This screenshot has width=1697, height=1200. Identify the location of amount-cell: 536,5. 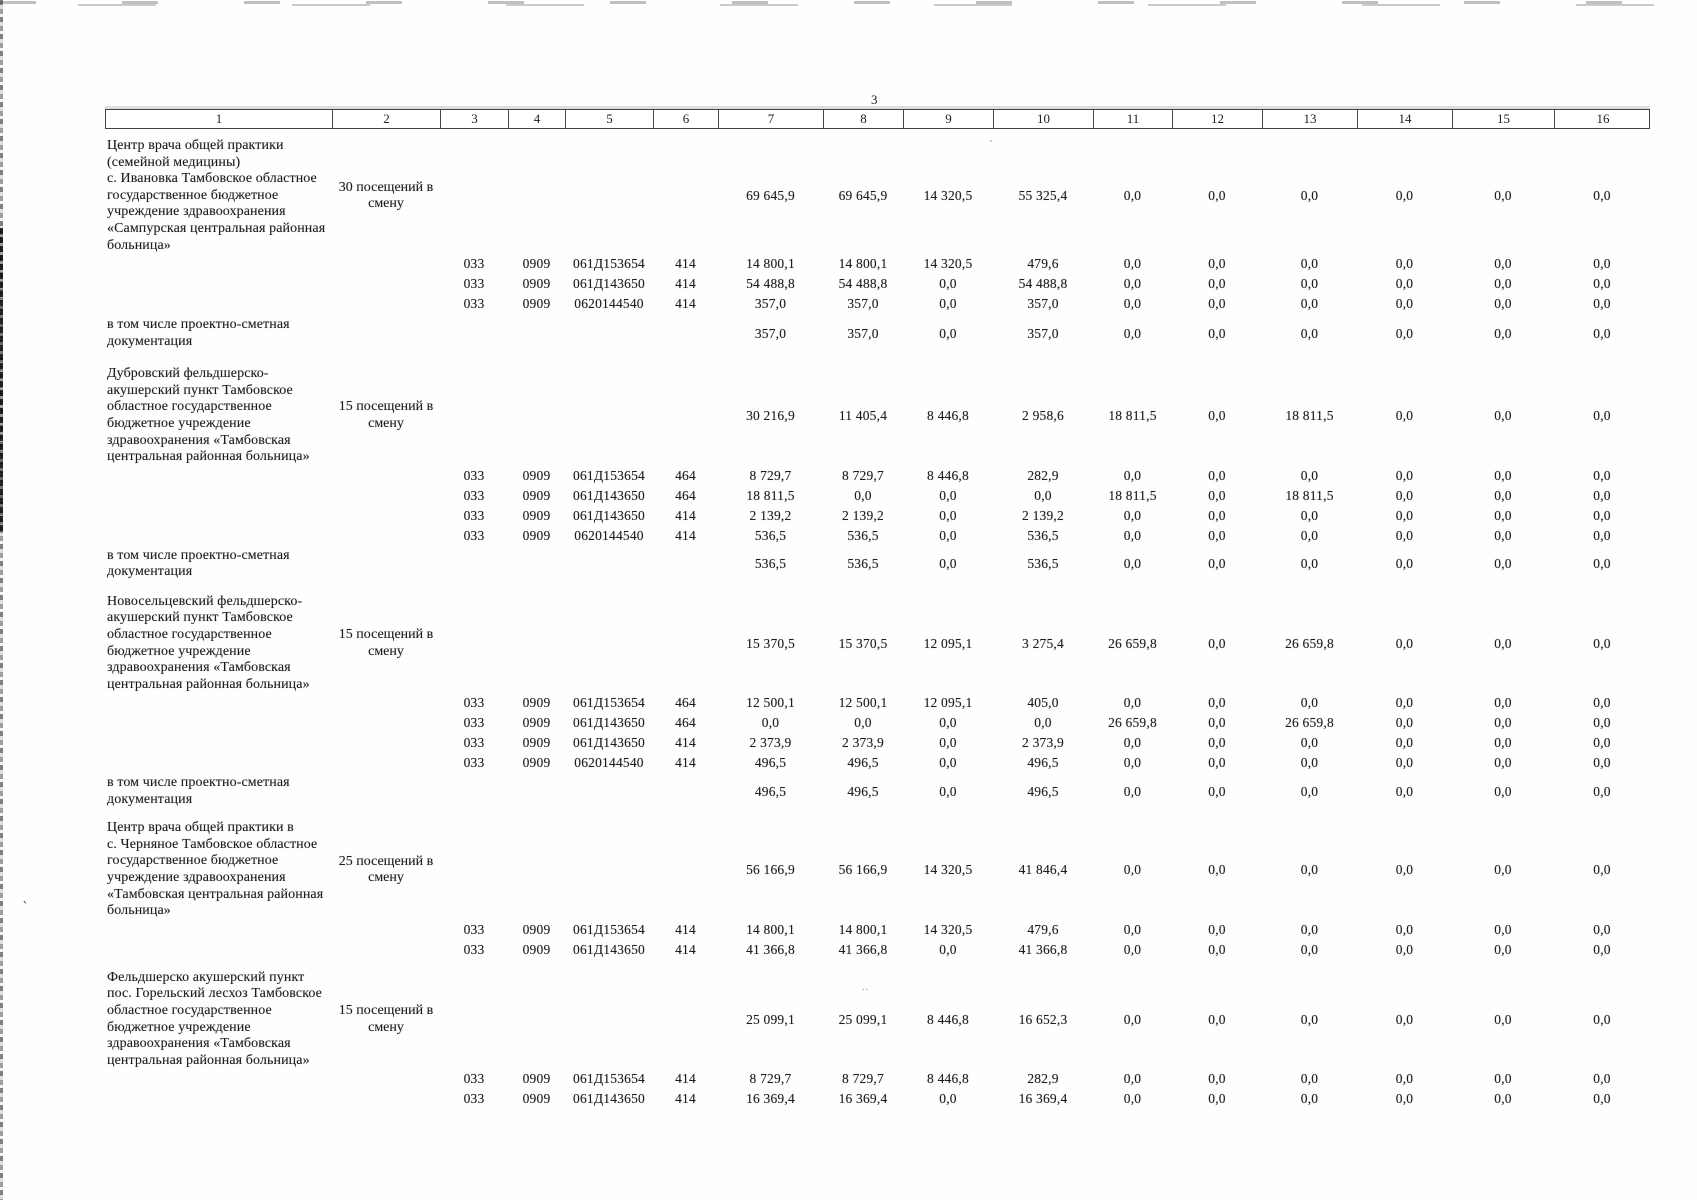
(1043, 535).